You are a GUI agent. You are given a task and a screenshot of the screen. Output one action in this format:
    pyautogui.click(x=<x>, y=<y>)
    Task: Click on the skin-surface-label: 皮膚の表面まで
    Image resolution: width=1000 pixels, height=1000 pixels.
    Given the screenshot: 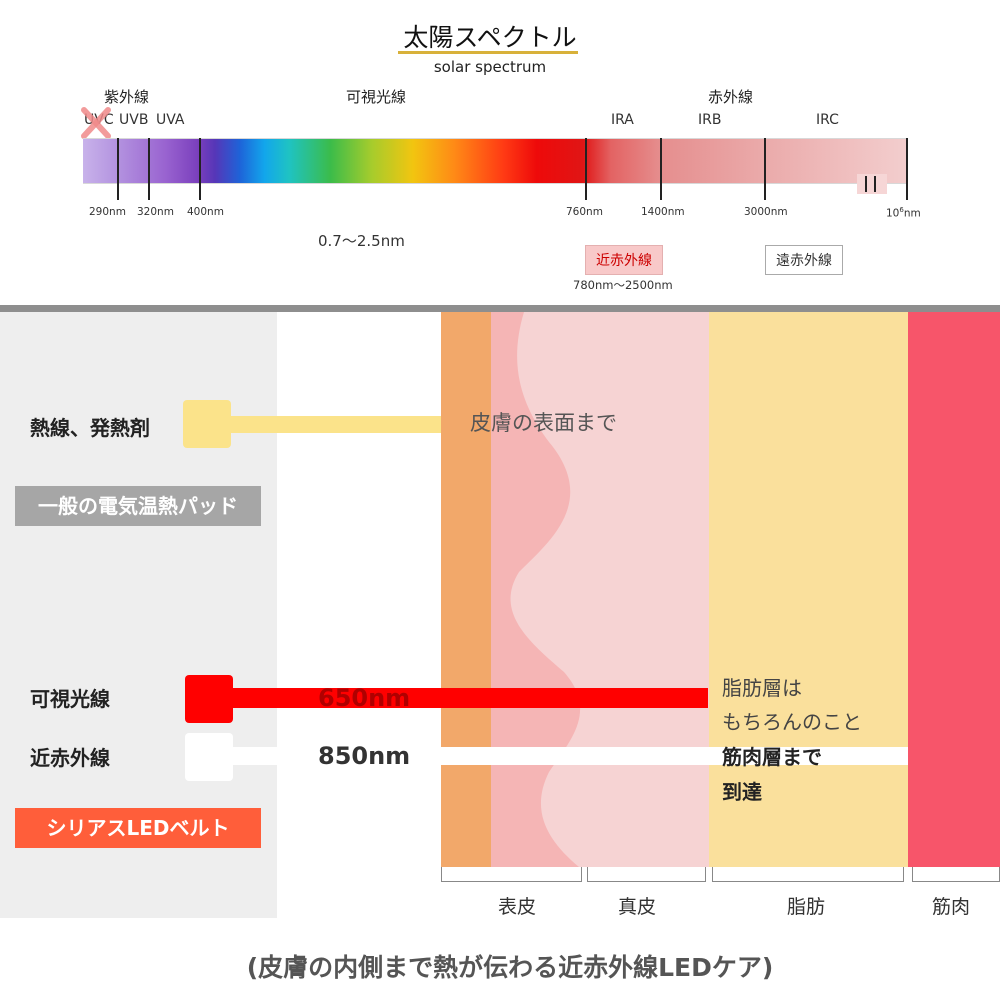 What is the action you would take?
    pyautogui.click(x=543, y=423)
    